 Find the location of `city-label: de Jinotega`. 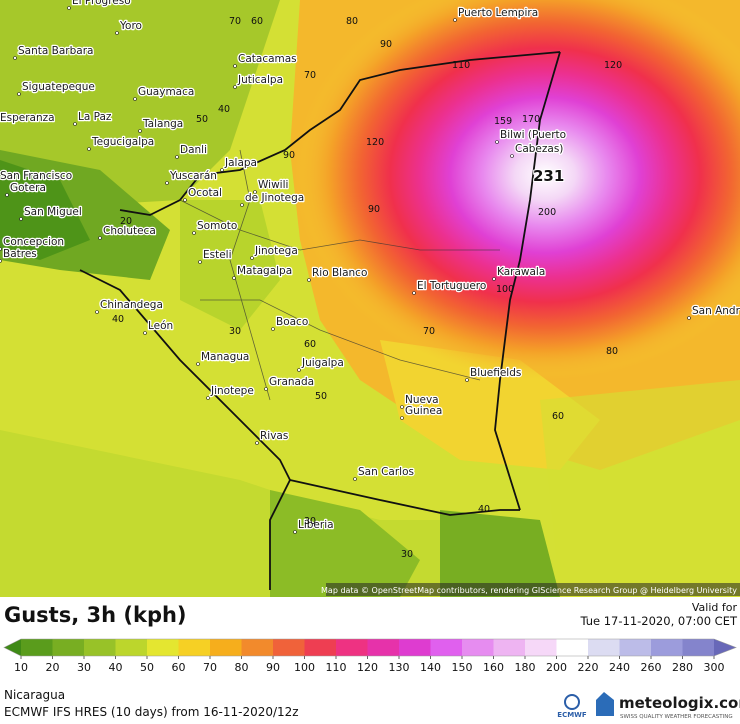

city-label: de Jinotega is located at coordinates (274, 198).